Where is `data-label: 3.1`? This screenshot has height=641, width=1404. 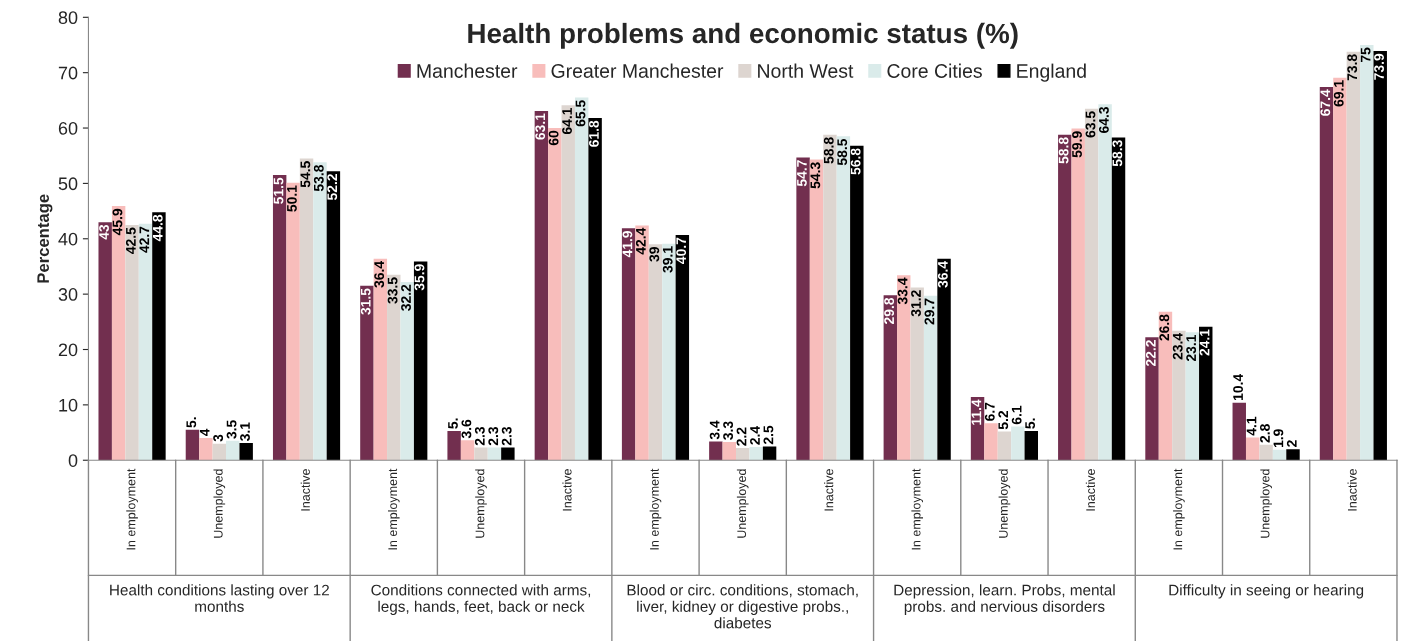
data-label: 3.1 is located at coordinates (245, 431).